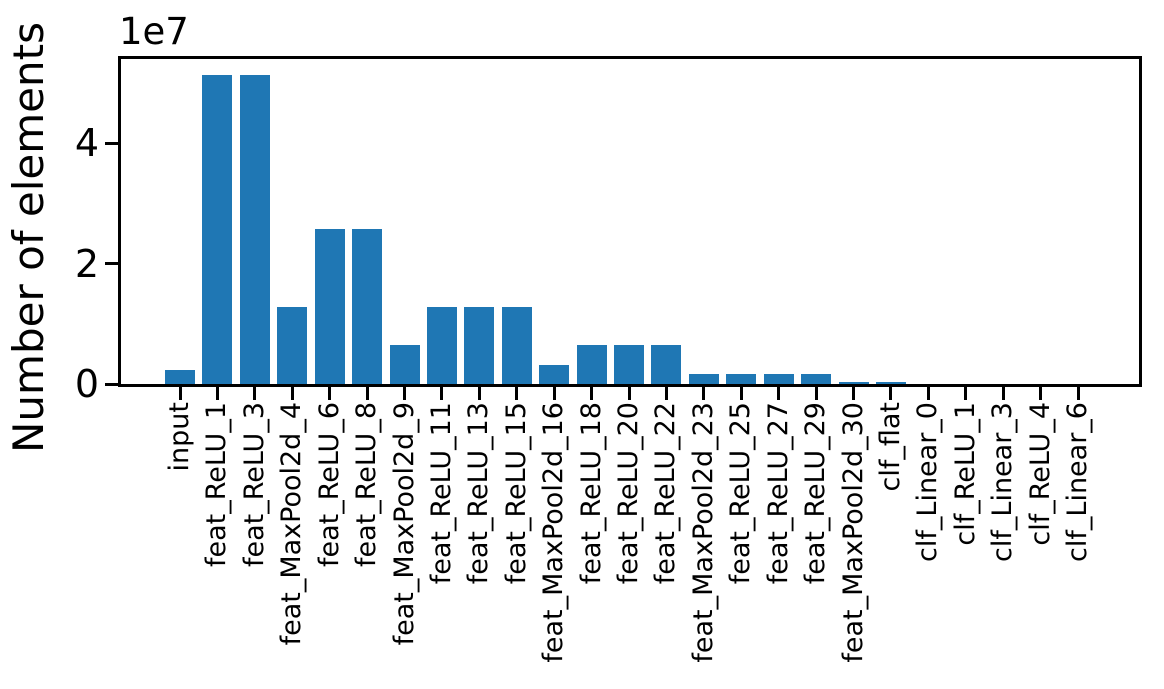 The width and height of the screenshot is (1164, 689). Describe the element at coordinates (404, 524) in the screenshot. I see `x-tick-label: feat_MaxPool2d_9` at that location.